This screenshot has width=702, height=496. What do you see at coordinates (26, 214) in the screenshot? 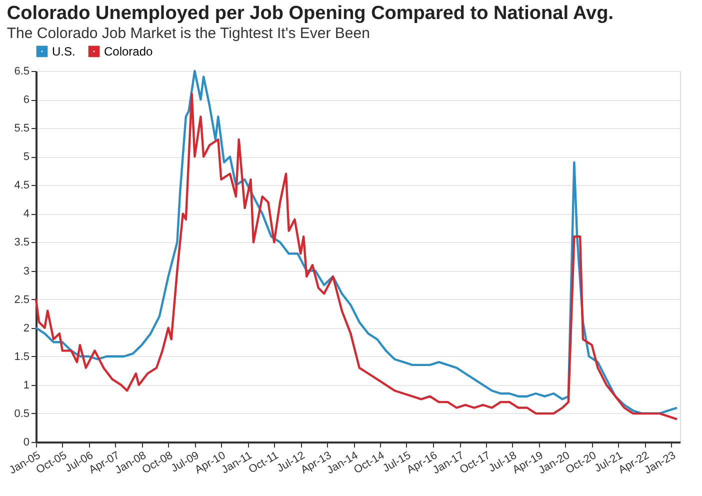
I see `y-tick-label: 4` at bounding box center [26, 214].